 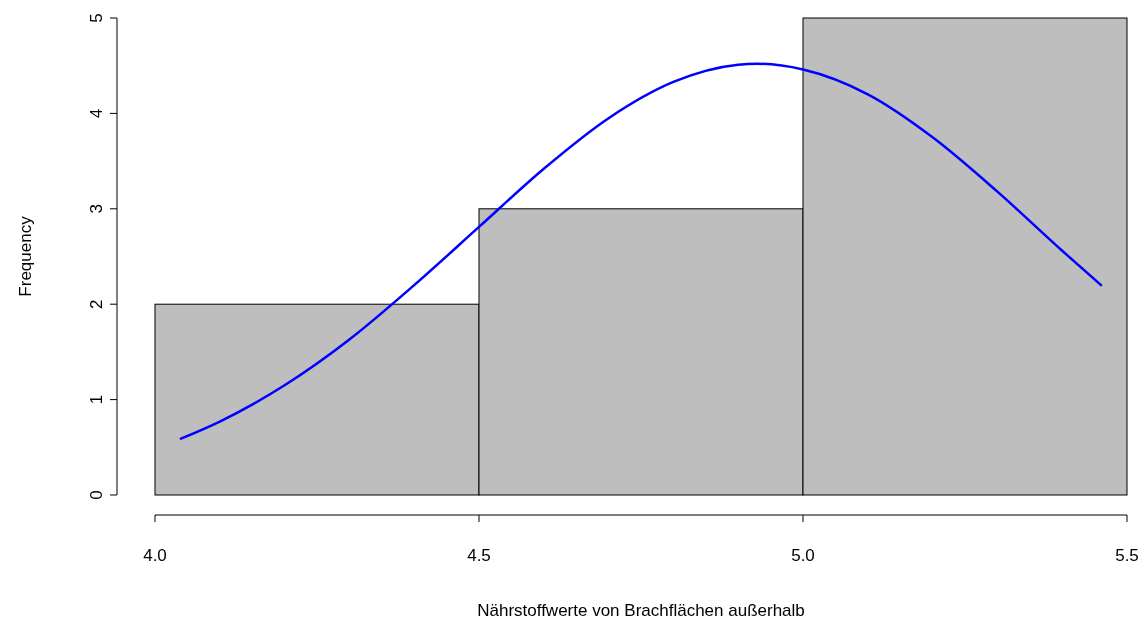 What do you see at coordinates (96, 304) in the screenshot?
I see `y-tick-label: 2` at bounding box center [96, 304].